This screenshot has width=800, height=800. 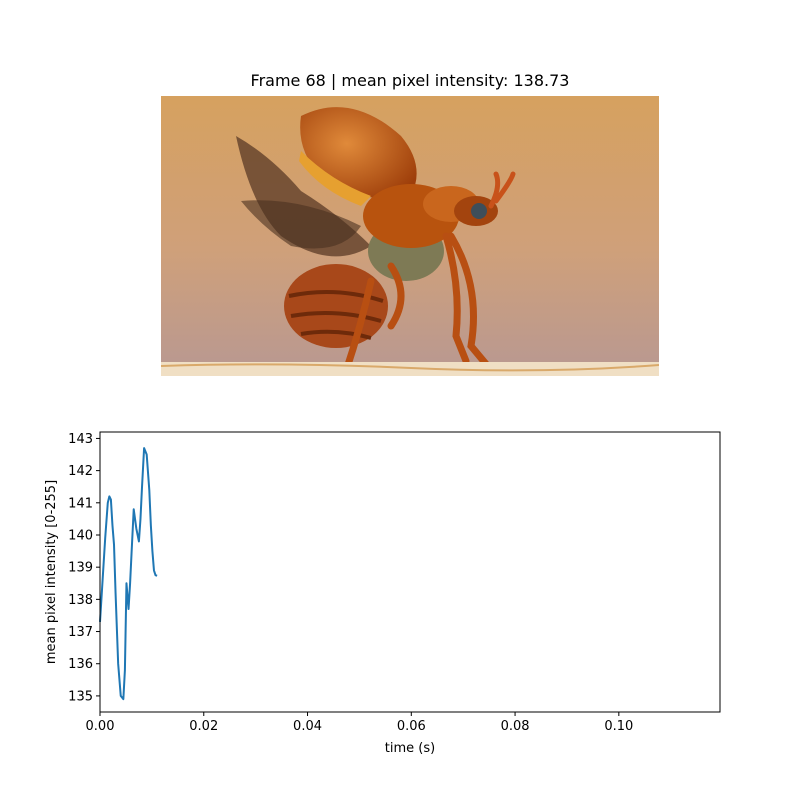 What do you see at coordinates (80, 503) in the screenshot?
I see `y-tick-label: 141` at bounding box center [80, 503].